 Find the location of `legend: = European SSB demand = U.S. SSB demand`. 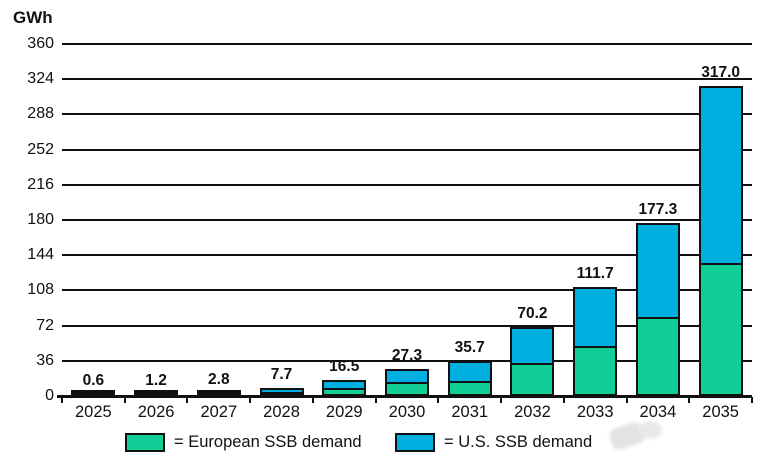

legend: = European SSB demand = U.S. SSB demand is located at coordinates (379, 441).